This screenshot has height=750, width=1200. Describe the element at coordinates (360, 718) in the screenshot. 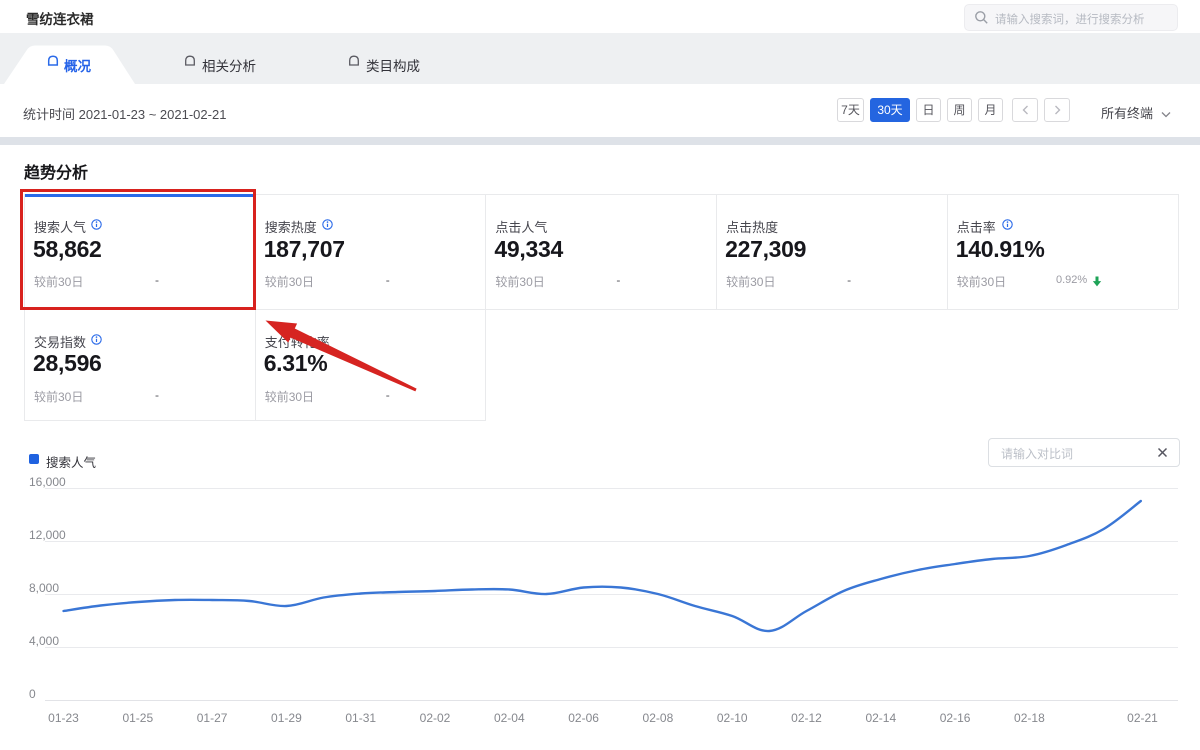

I see `svg-text: 01-31` at that location.